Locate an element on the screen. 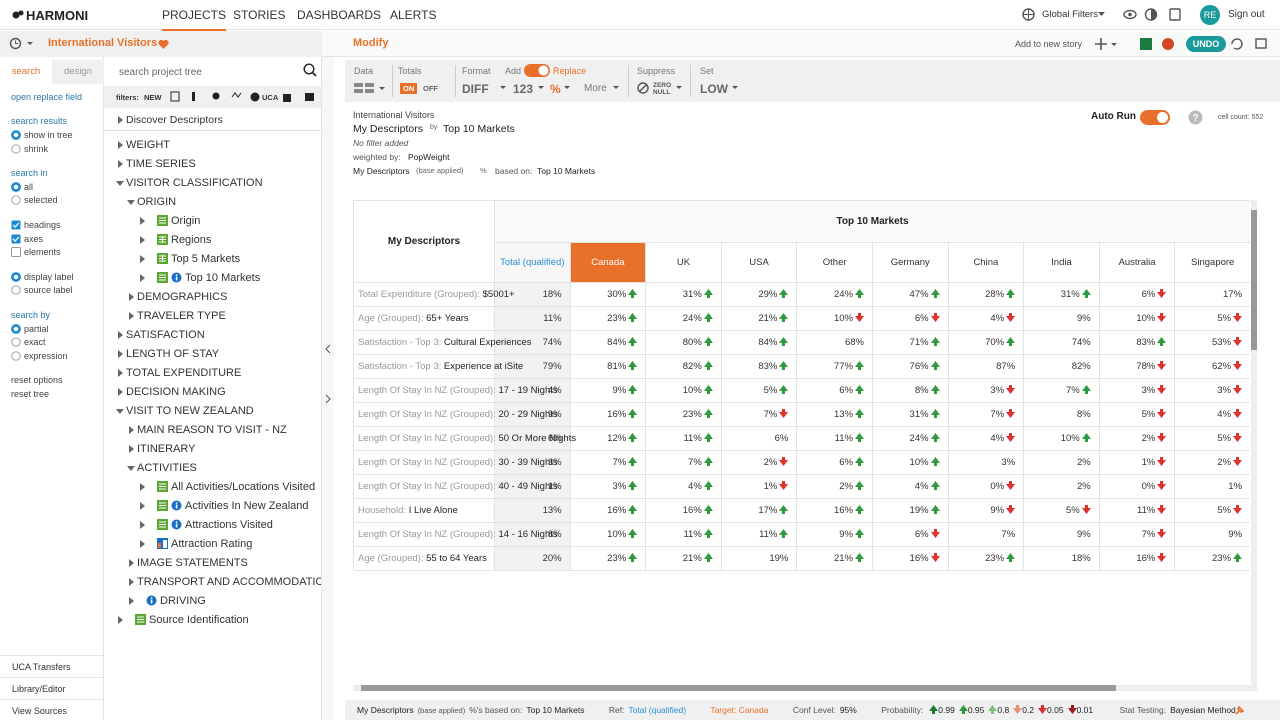  tree-node: Attraction Rating is located at coordinates (212, 543).